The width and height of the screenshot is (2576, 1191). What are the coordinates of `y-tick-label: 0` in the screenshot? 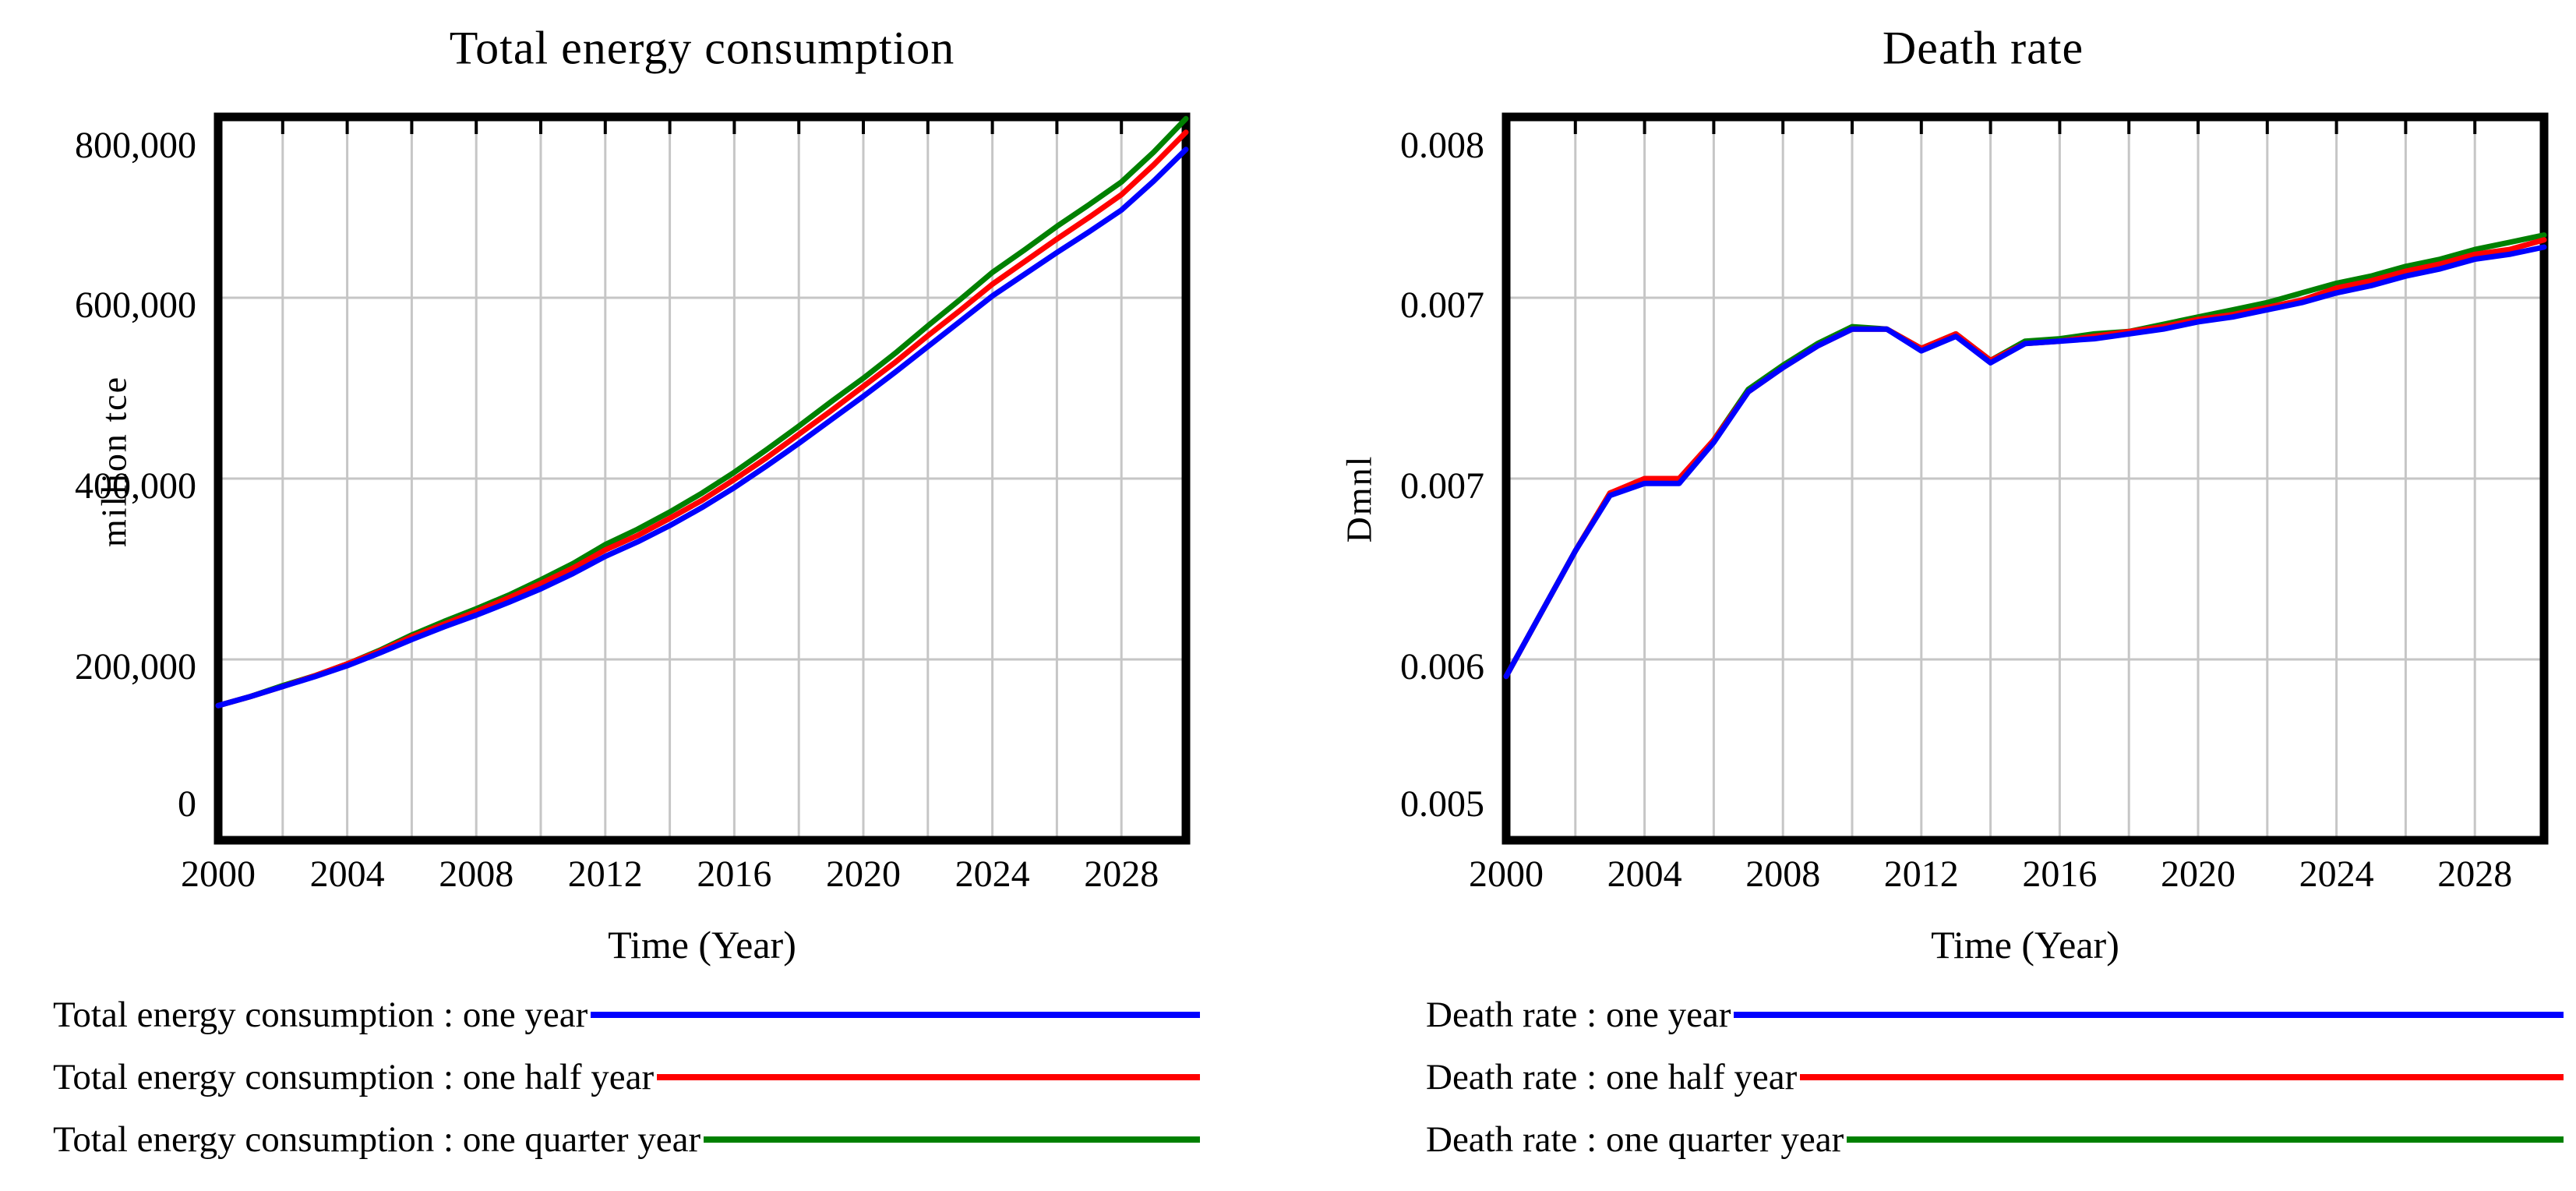 It's located at (187, 804).